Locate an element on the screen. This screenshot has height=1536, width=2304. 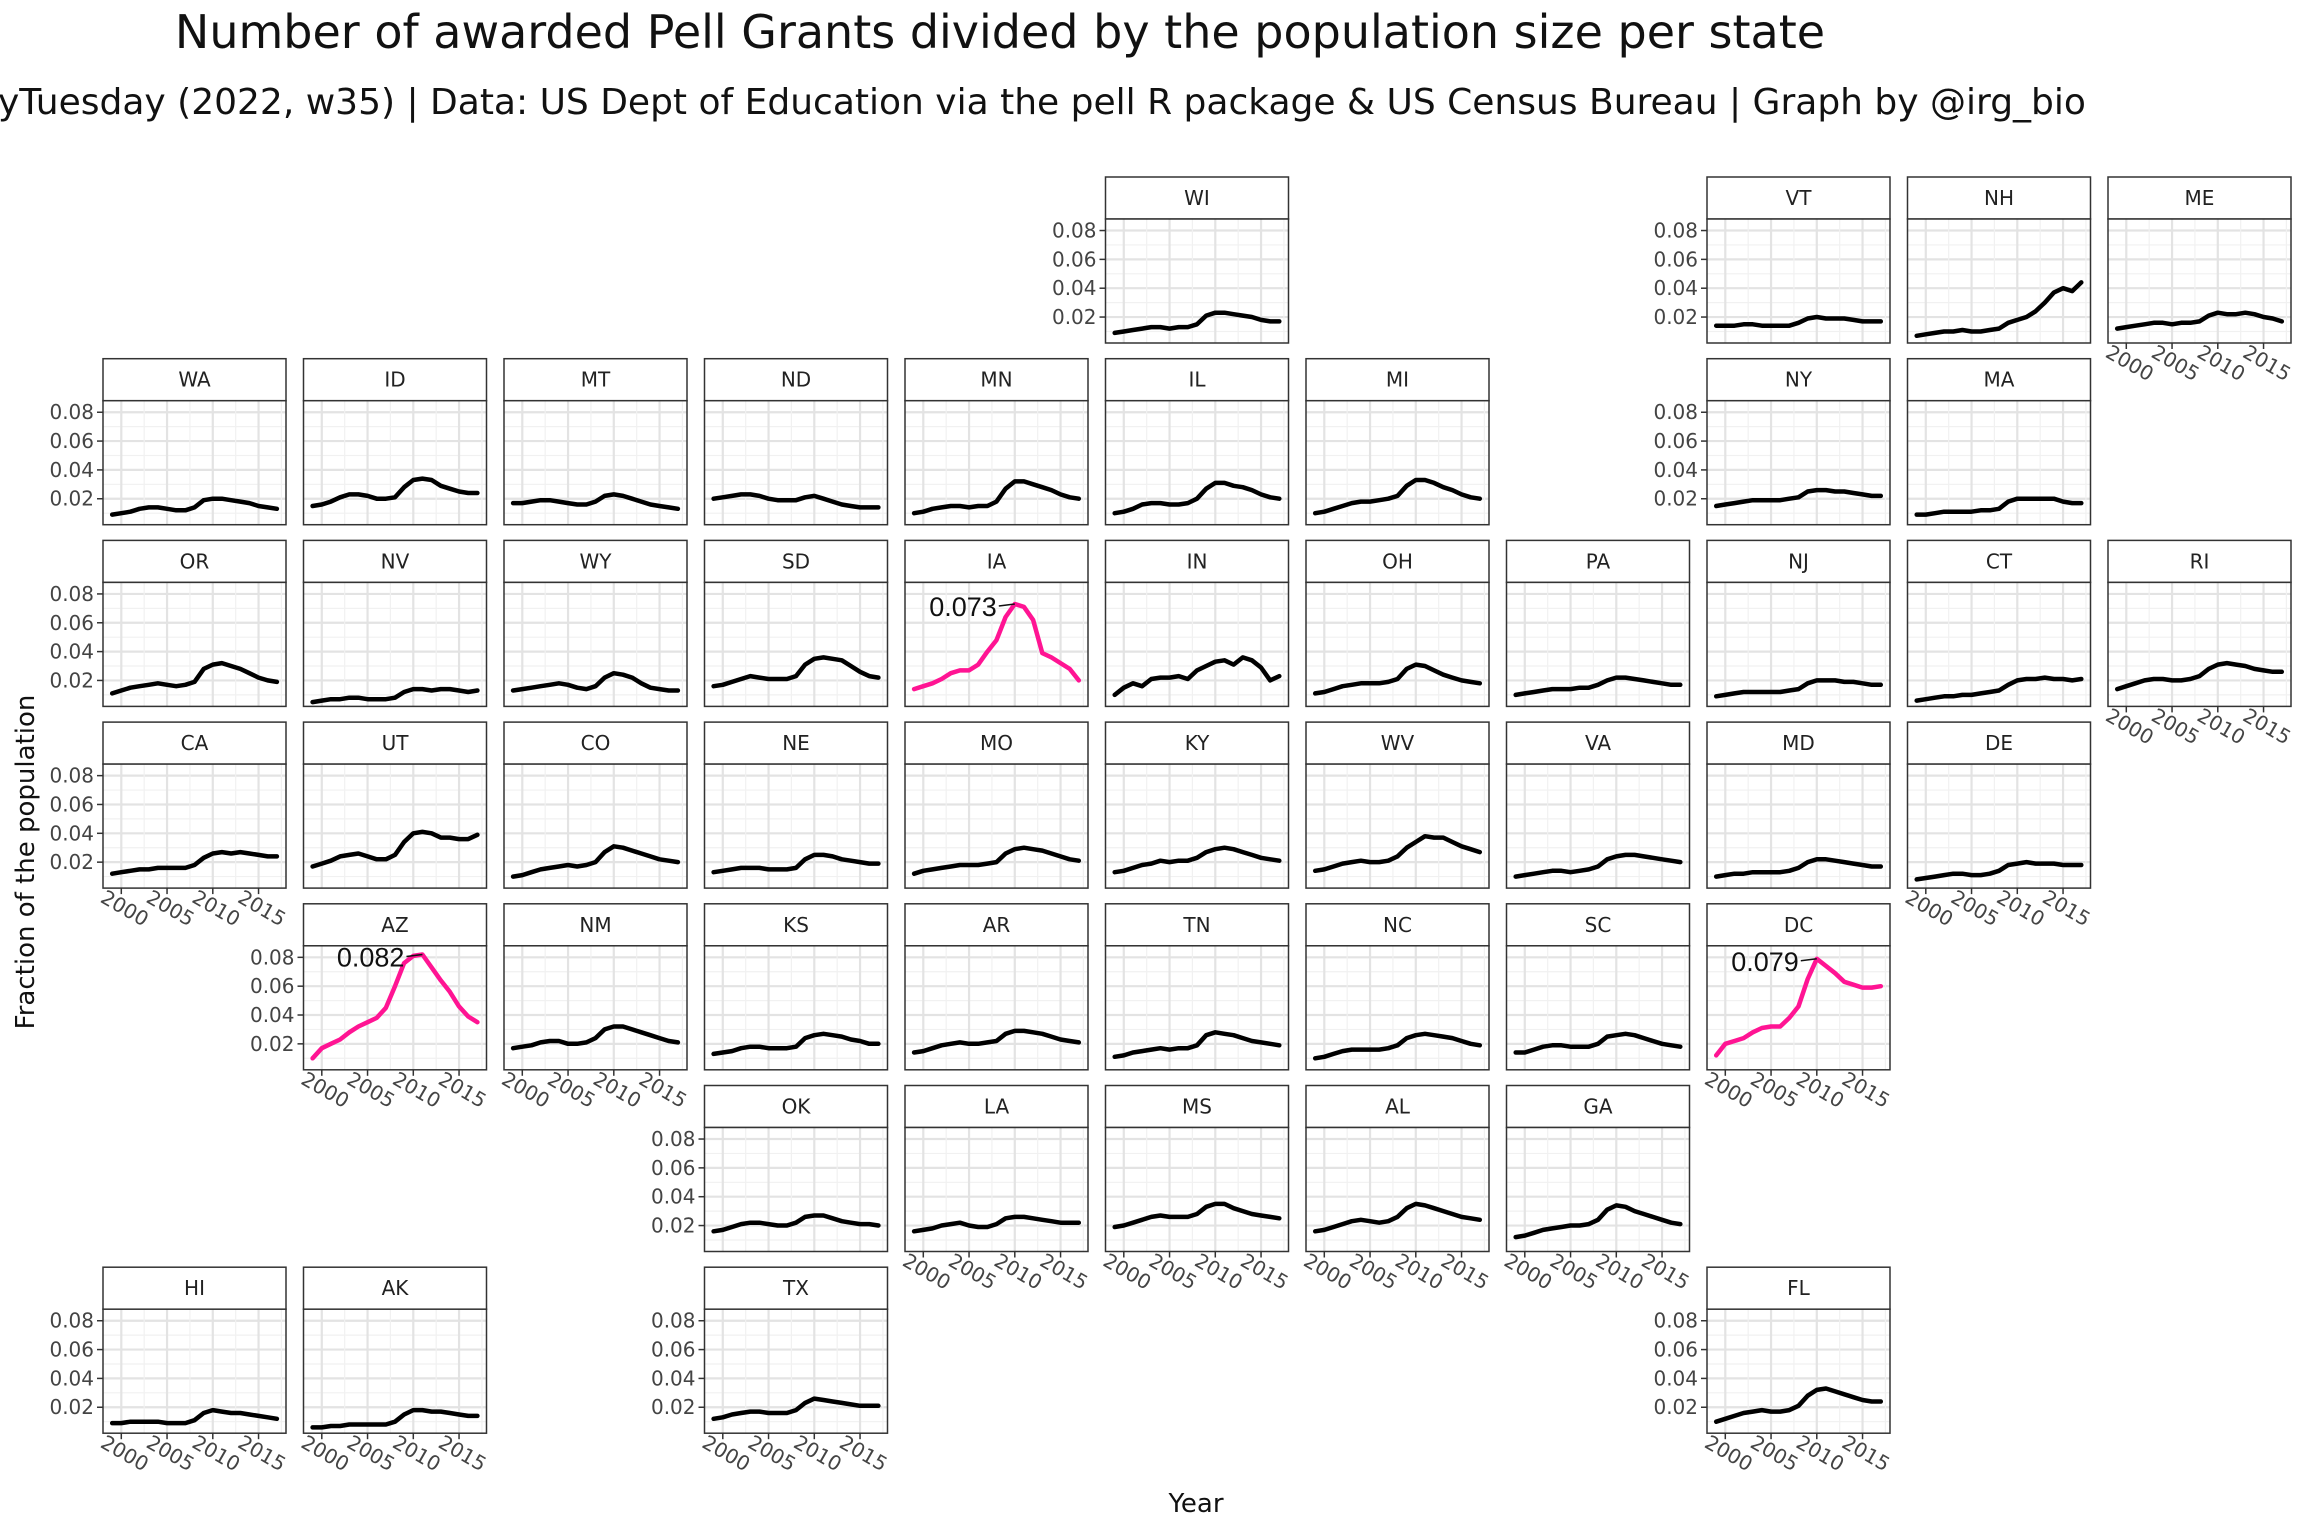
series-line-ky is located at coordinates (1197, 860).